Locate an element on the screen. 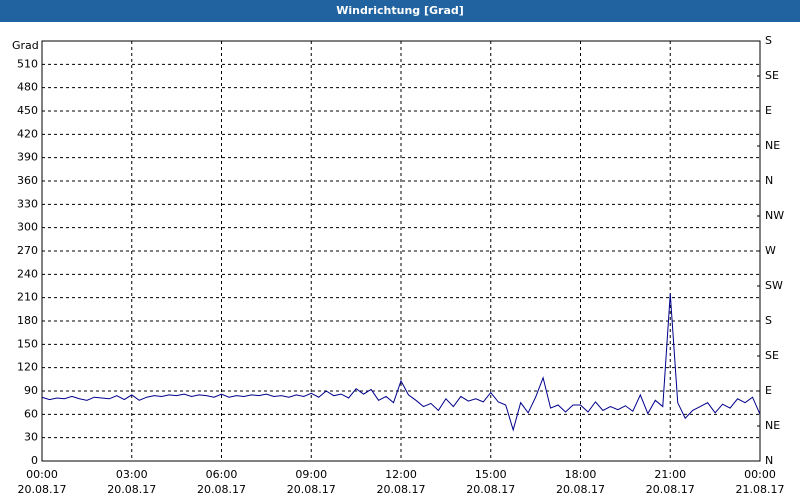 The width and height of the screenshot is (800, 500). title-bar is located at coordinates (400, 11).